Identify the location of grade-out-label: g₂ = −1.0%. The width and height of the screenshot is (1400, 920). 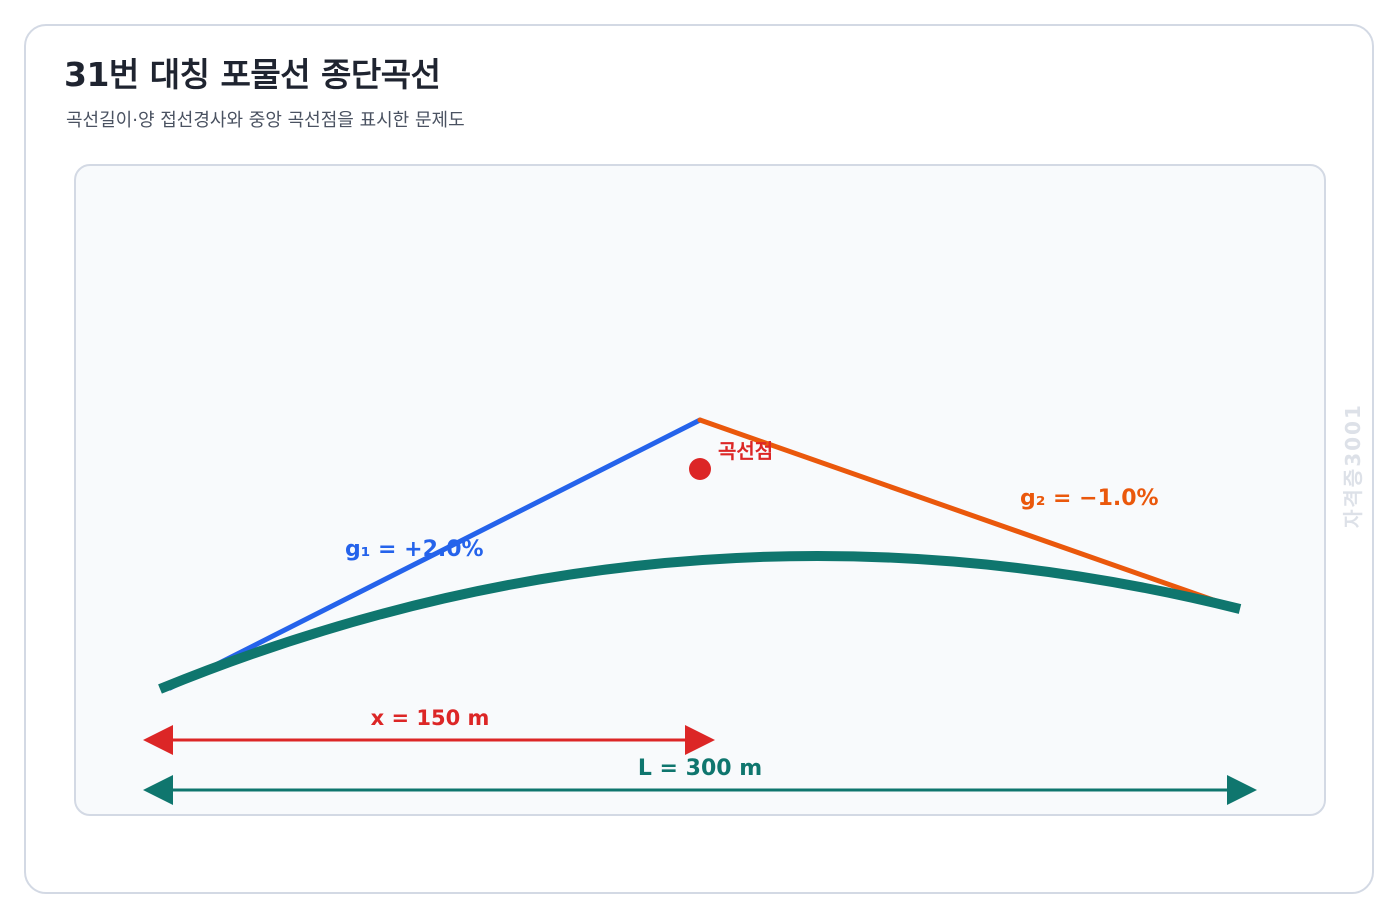
(1089, 498).